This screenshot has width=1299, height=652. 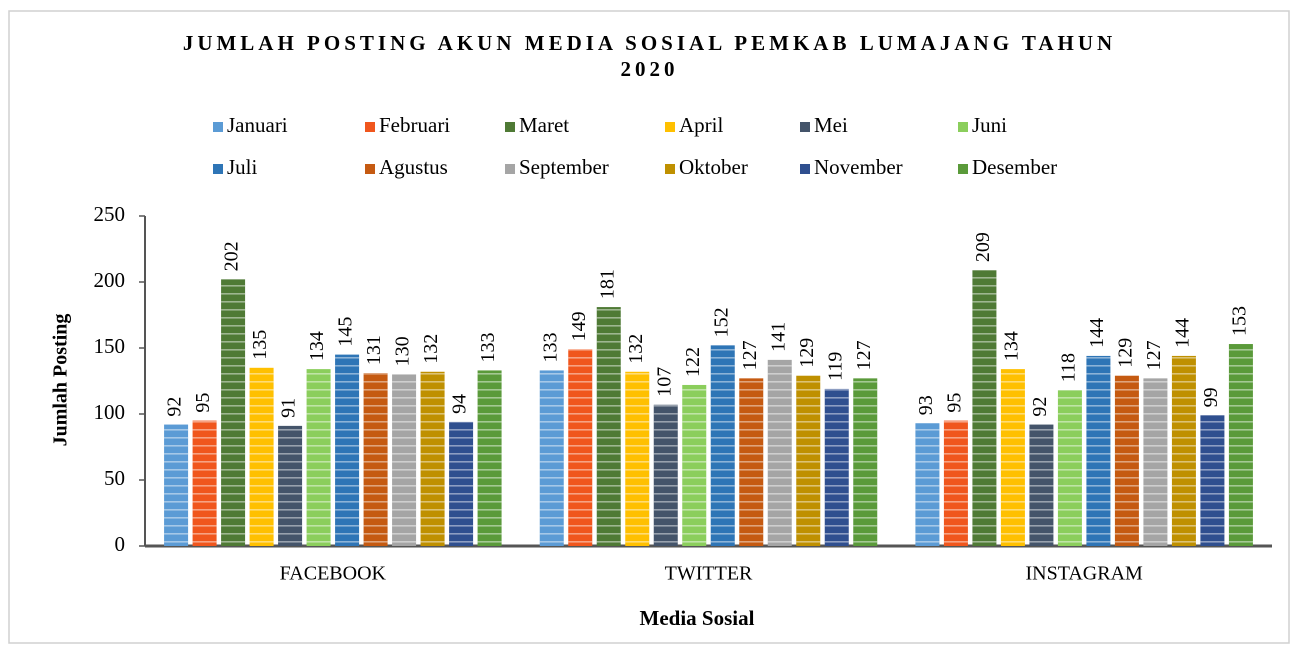 What do you see at coordinates (333, 574) in the screenshot?
I see `x-tick-label: FACEBOOK` at bounding box center [333, 574].